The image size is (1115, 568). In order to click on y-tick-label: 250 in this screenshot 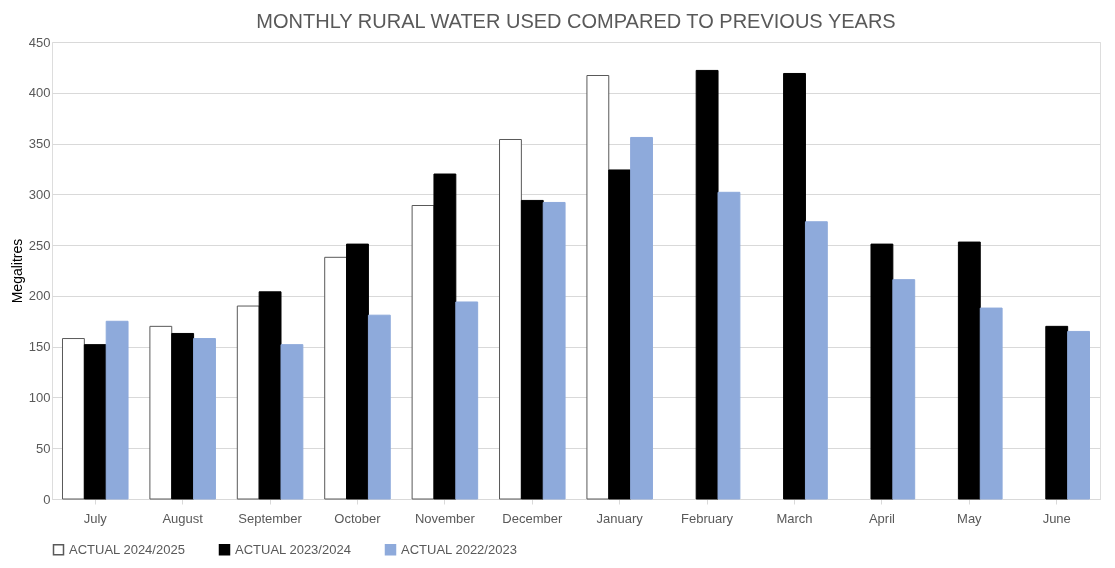, I will do `click(39, 245)`.